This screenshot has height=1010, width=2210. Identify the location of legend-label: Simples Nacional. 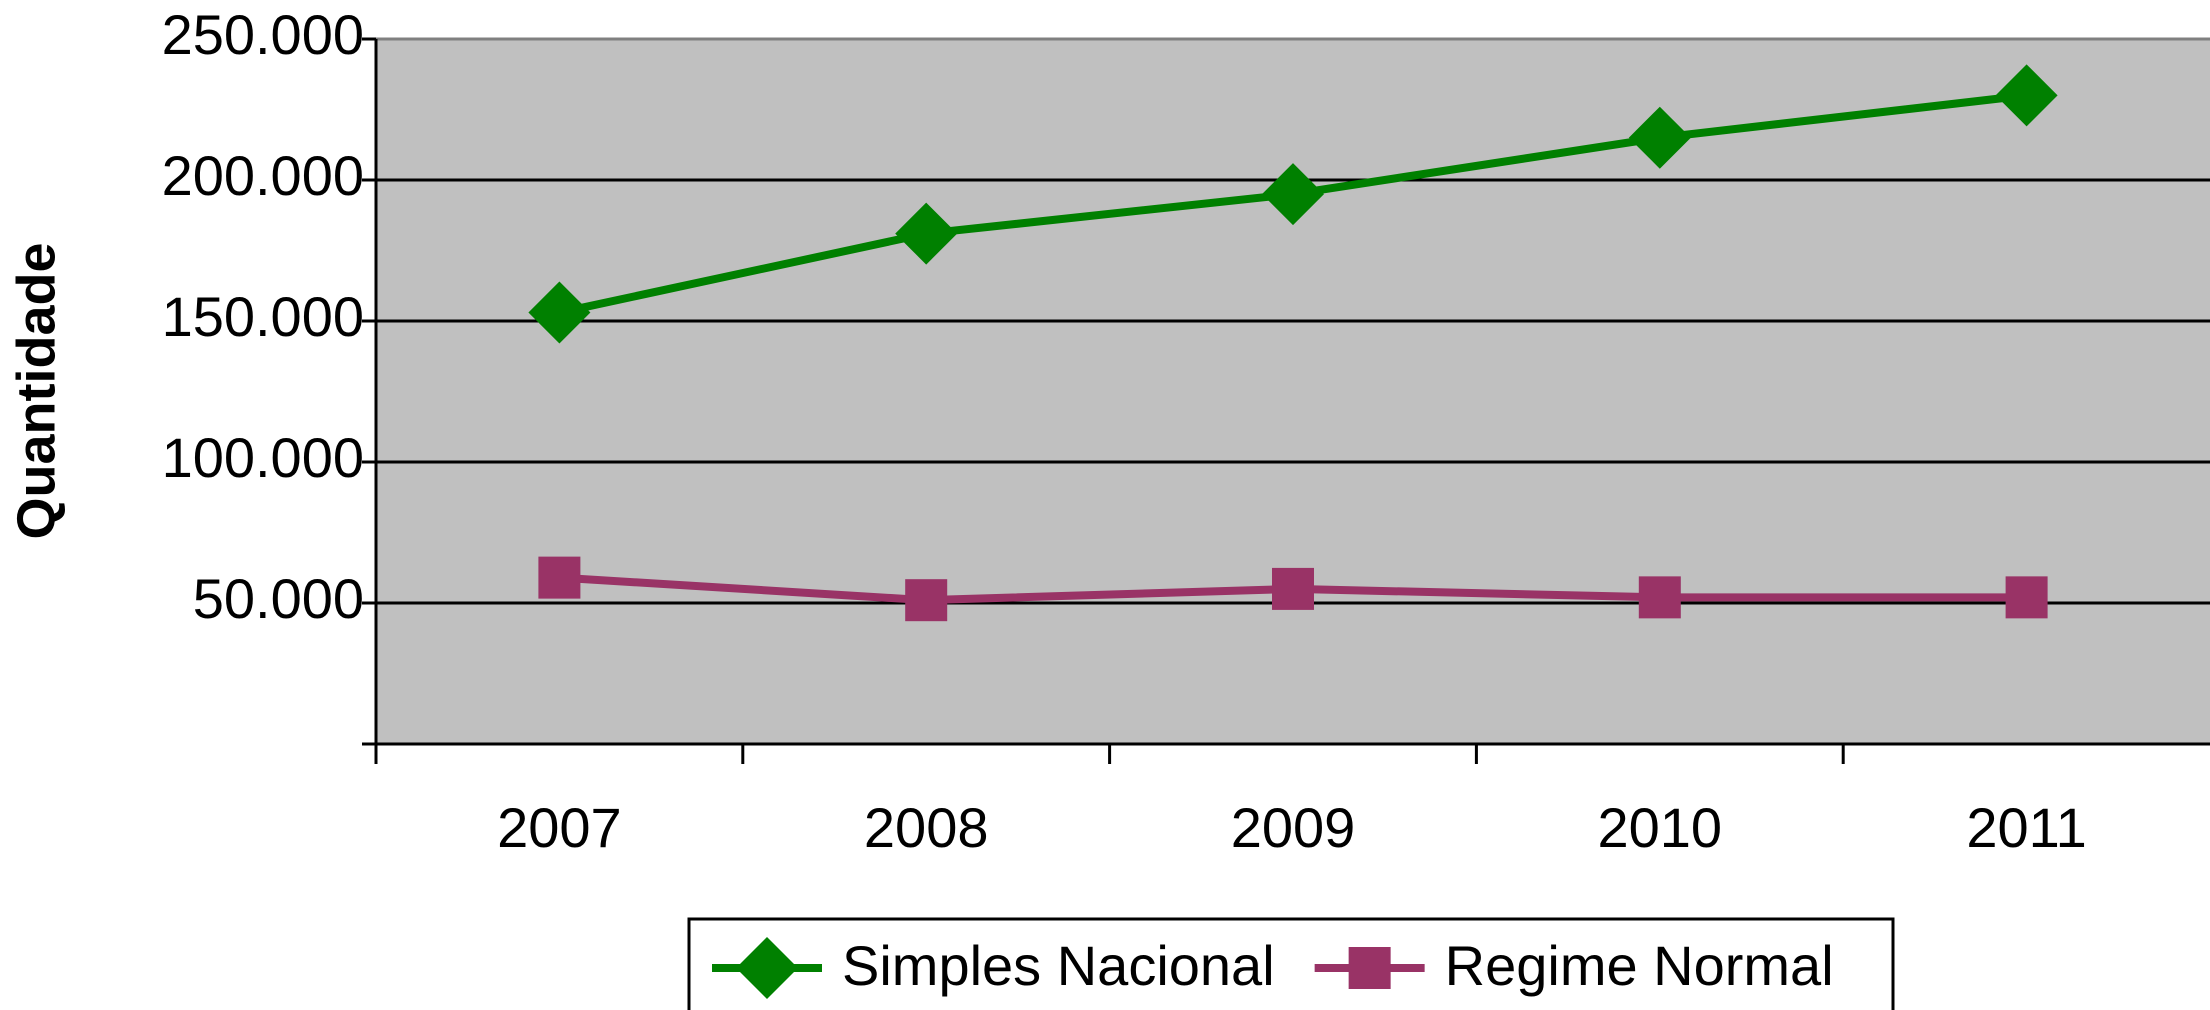
(1058, 965).